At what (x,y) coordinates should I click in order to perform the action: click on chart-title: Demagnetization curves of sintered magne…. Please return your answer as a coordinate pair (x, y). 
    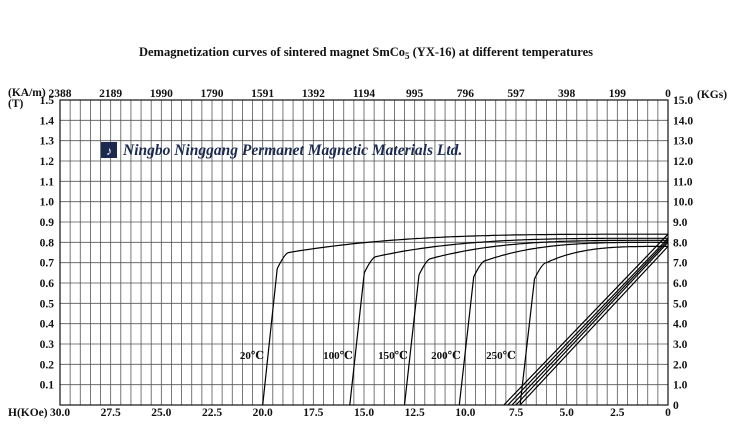
    Looking at the image, I should click on (366, 53).